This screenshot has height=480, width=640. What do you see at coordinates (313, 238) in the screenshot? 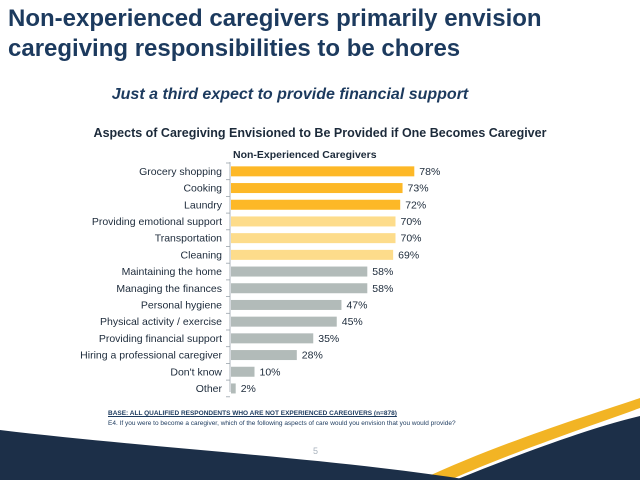
I see `bar-transportation` at bounding box center [313, 238].